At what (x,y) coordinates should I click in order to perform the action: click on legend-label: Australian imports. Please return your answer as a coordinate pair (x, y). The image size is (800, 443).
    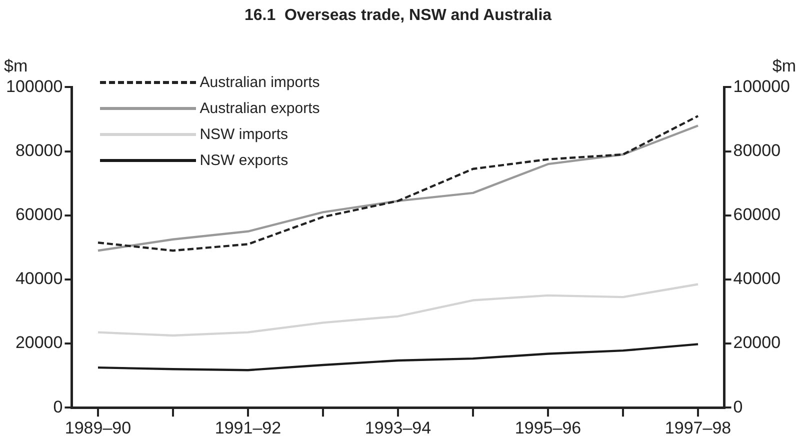
    Looking at the image, I should click on (260, 82).